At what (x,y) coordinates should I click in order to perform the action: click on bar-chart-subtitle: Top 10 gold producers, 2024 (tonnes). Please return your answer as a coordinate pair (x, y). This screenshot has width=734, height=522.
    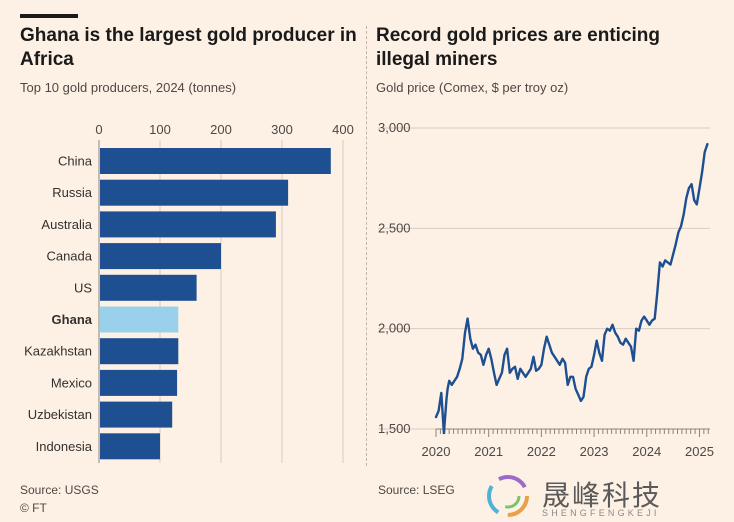
    Looking at the image, I should click on (128, 87).